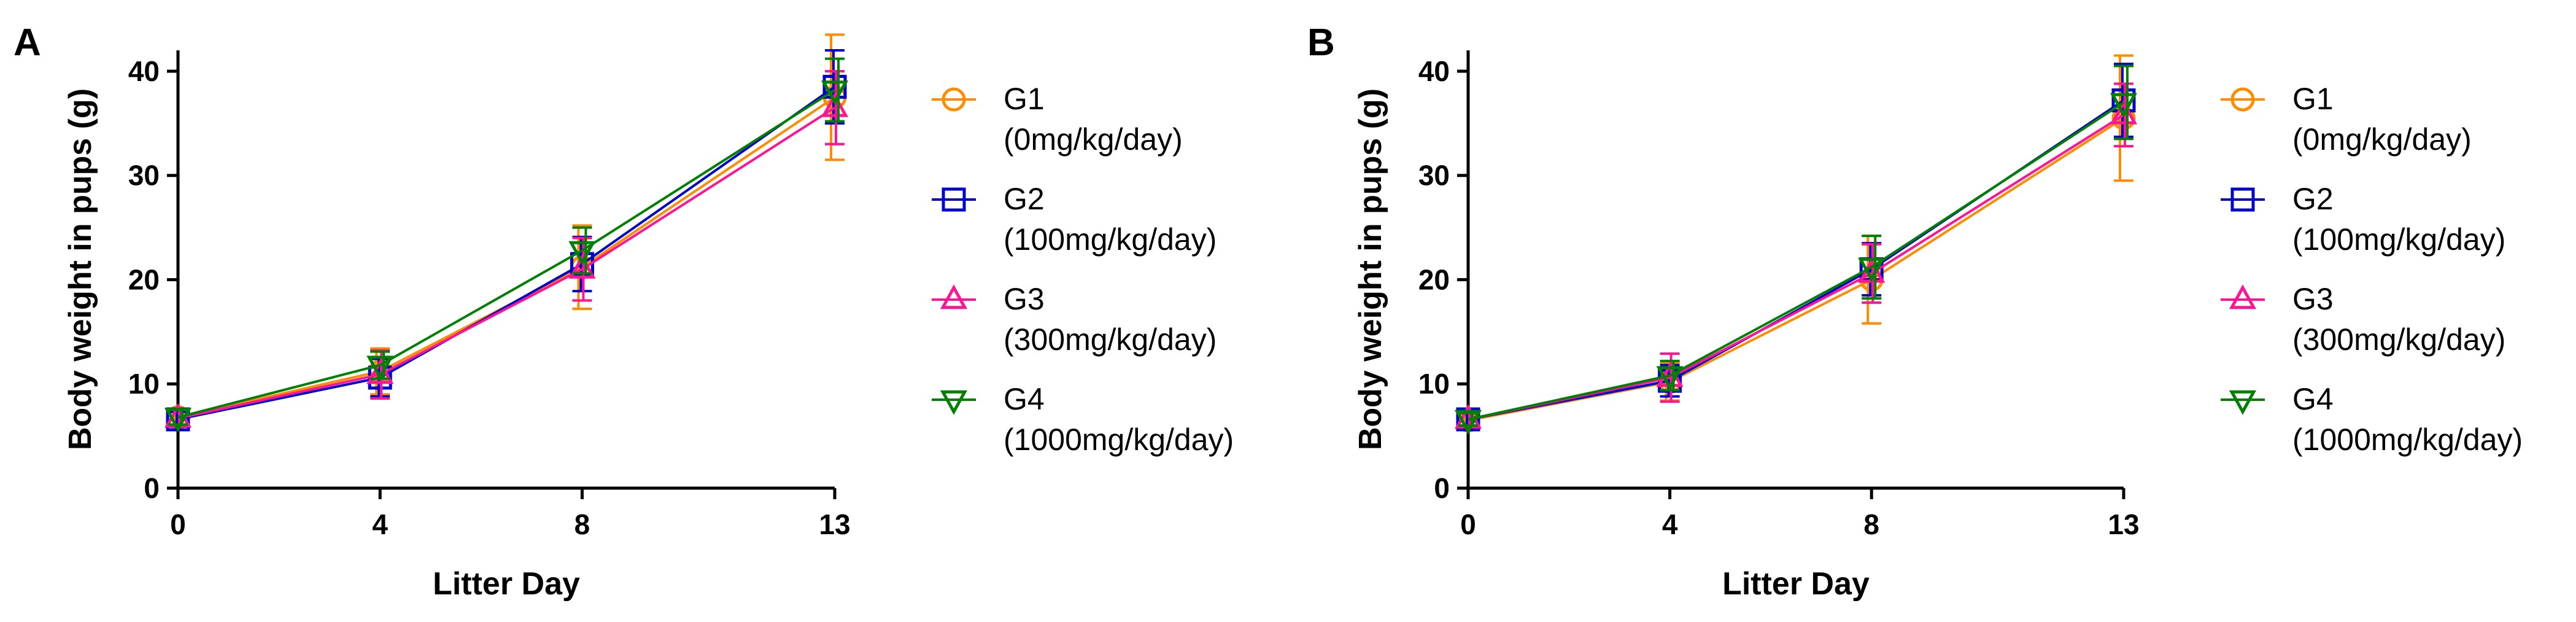 The image size is (2576, 622). Describe the element at coordinates (27, 42) in the screenshot. I see `panel-label: A` at that location.